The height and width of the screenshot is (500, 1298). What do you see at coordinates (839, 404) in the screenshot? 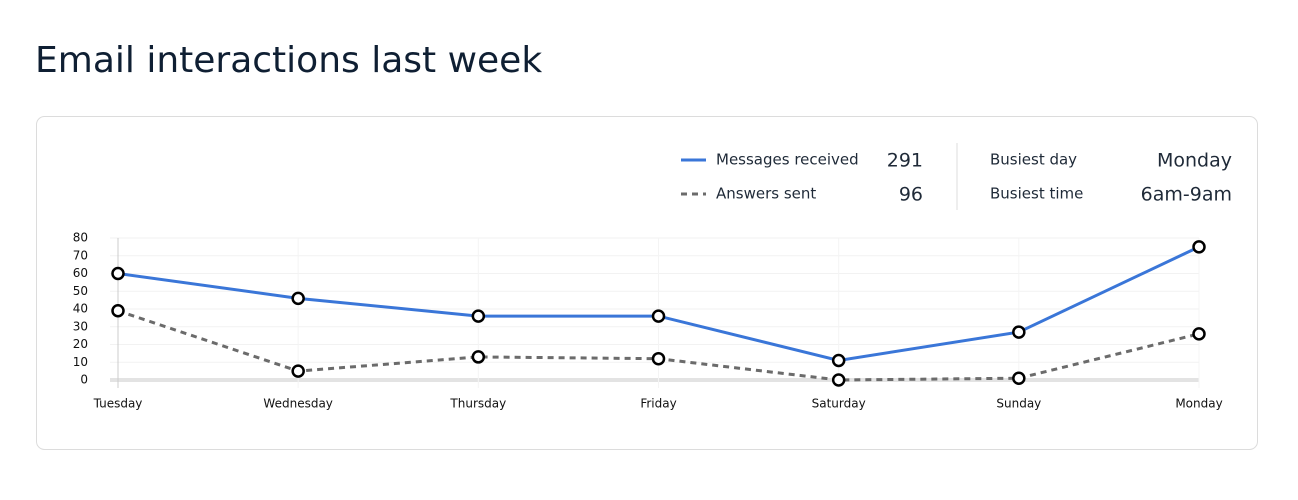
I see `x-tick-label: Saturday` at bounding box center [839, 404].